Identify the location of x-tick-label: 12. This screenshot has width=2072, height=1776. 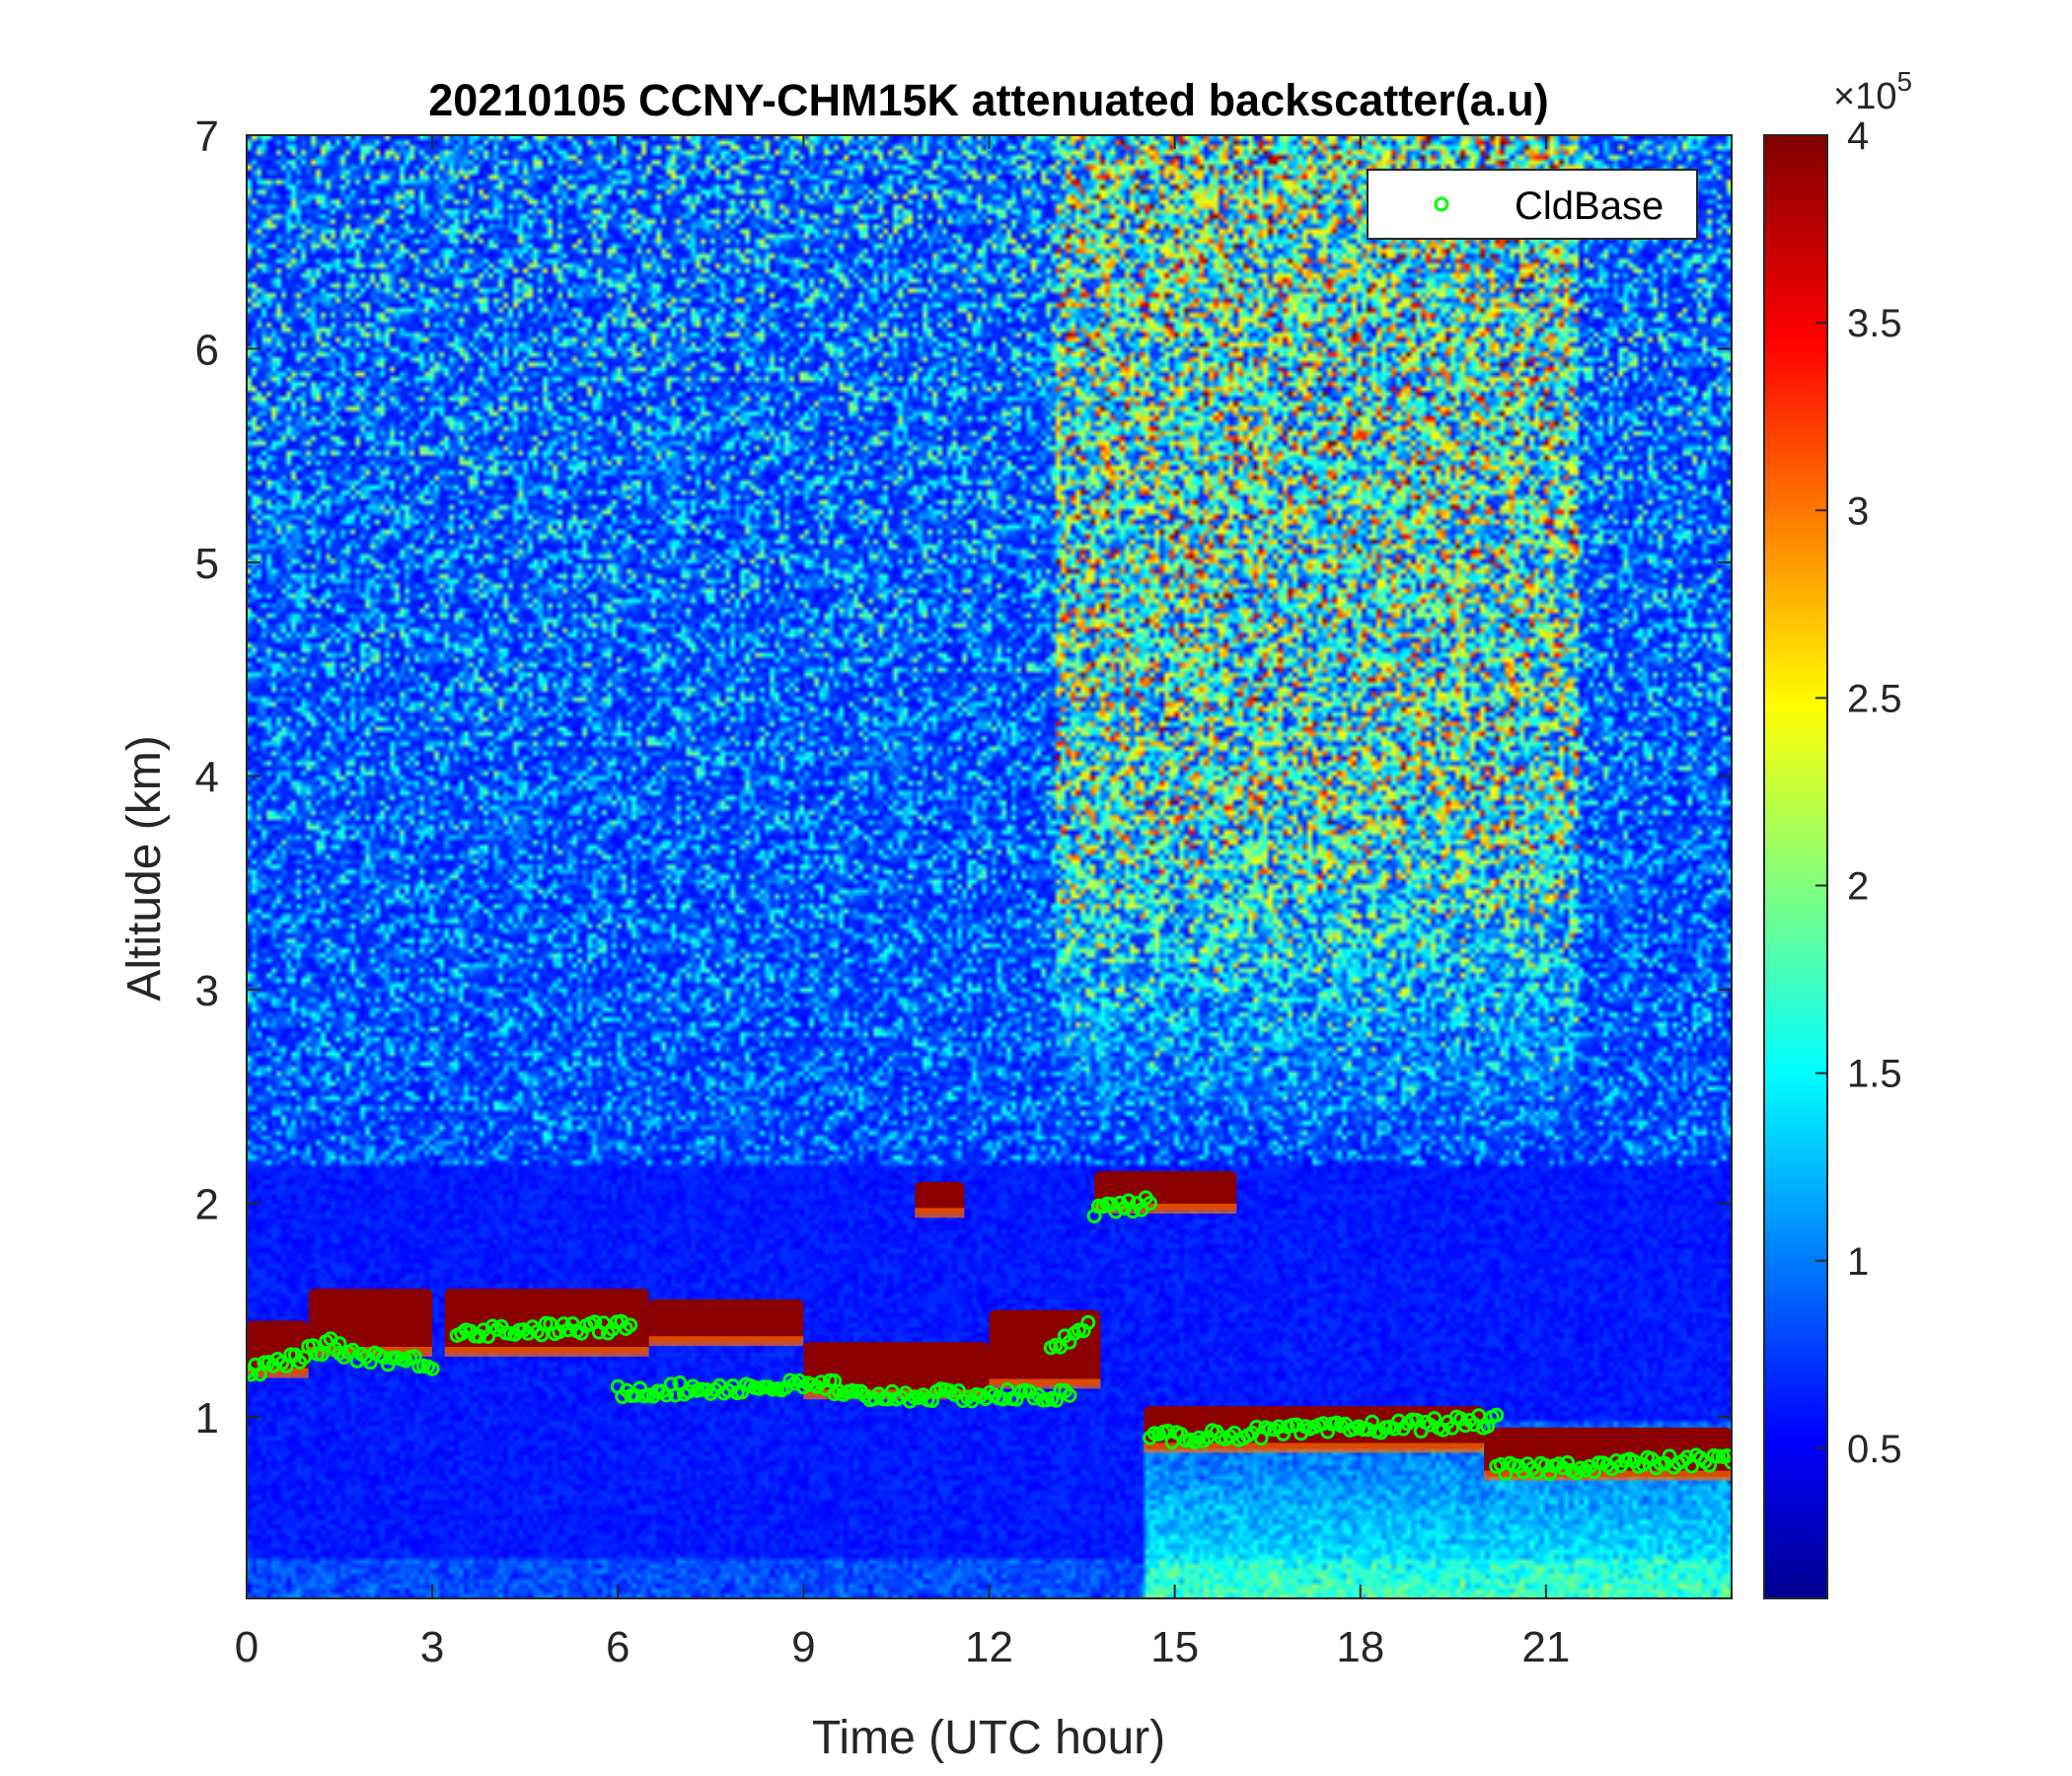
(989, 1647).